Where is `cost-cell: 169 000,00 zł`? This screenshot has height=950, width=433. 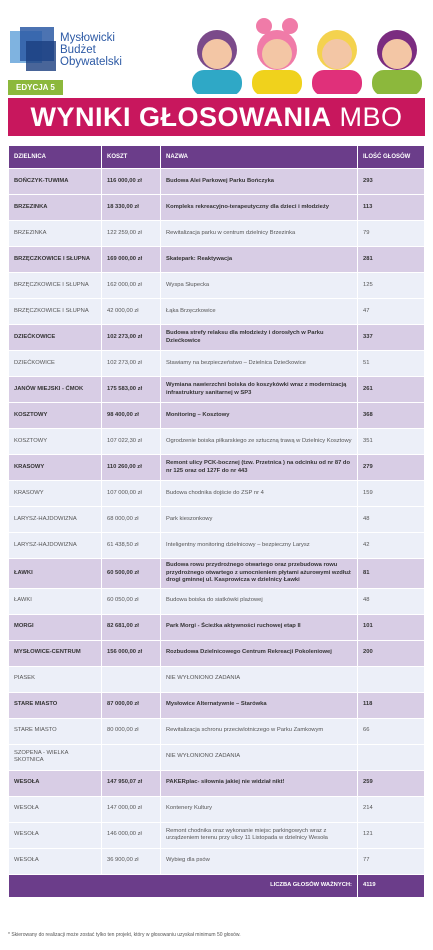 cost-cell: 169 000,00 zł is located at coordinates (131, 259).